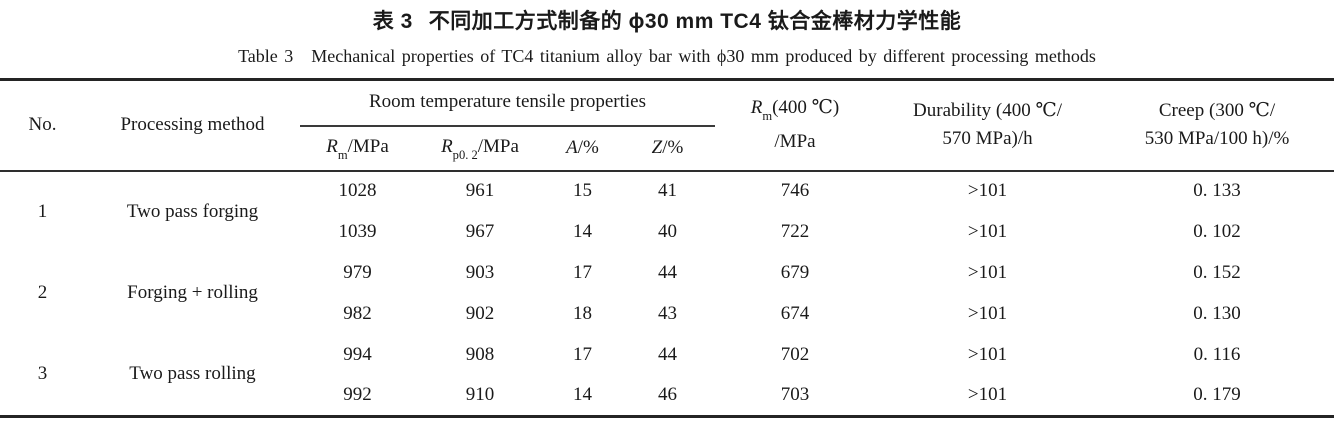  What do you see at coordinates (1217, 231) in the screenshot?
I see `table-cell: 0. 102` at bounding box center [1217, 231].